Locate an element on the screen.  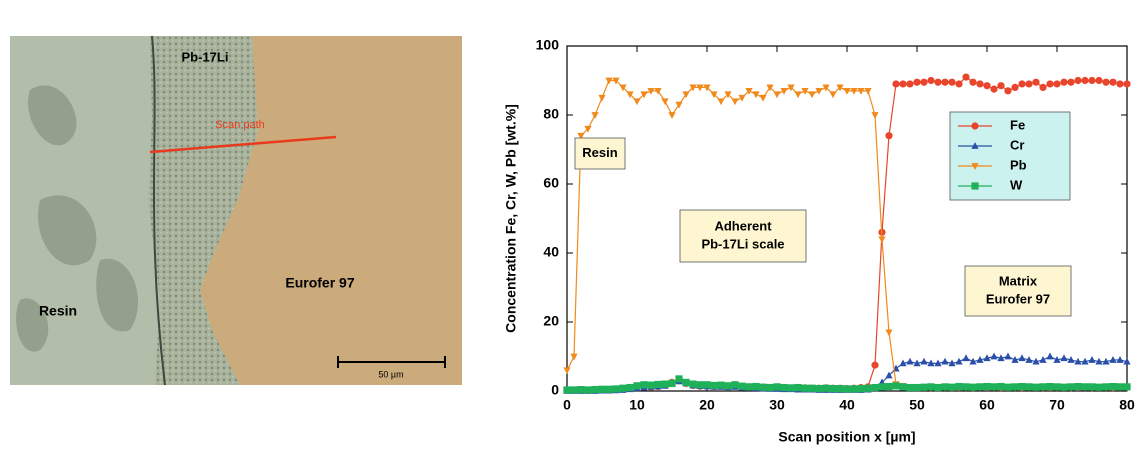
annotation-text: Matrix is located at coordinates (1018, 280).